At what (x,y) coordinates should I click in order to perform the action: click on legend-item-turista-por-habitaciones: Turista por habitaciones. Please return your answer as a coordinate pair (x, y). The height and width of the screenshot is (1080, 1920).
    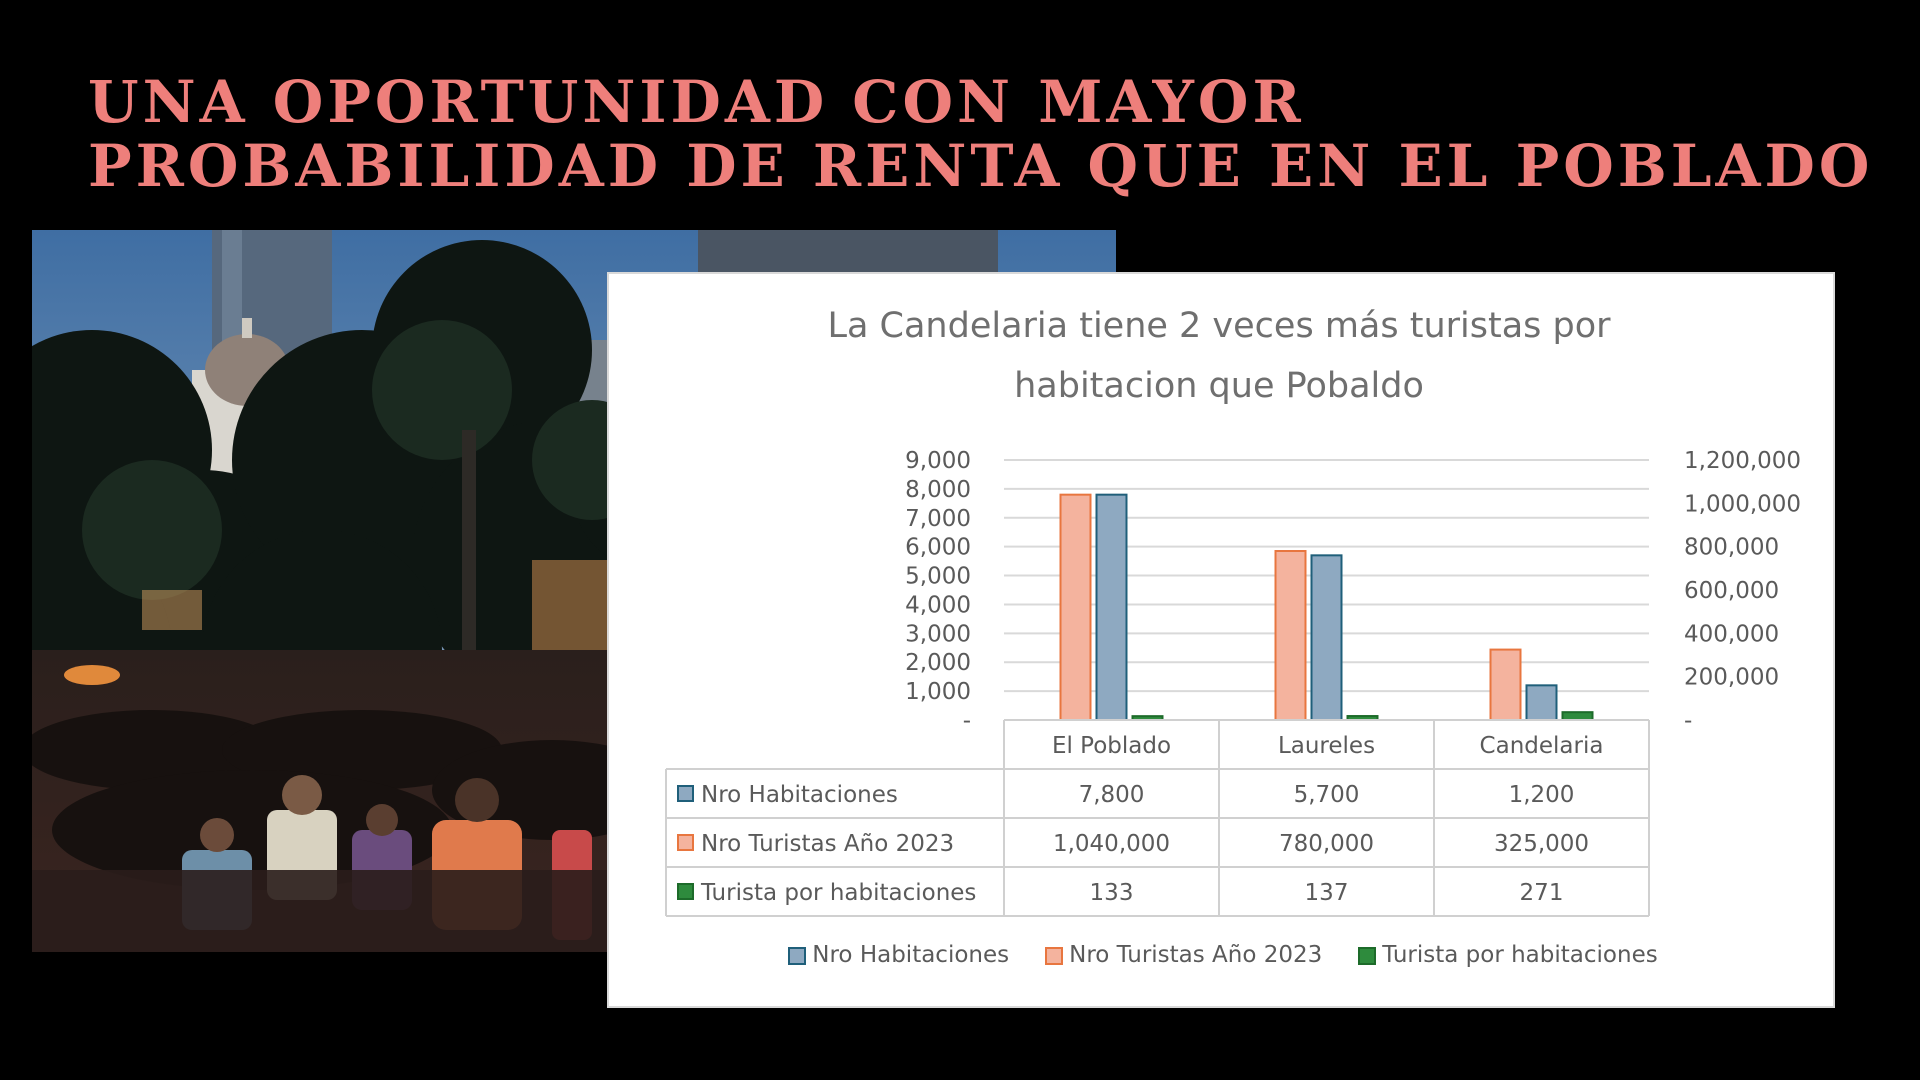
    Looking at the image, I should click on (1508, 955).